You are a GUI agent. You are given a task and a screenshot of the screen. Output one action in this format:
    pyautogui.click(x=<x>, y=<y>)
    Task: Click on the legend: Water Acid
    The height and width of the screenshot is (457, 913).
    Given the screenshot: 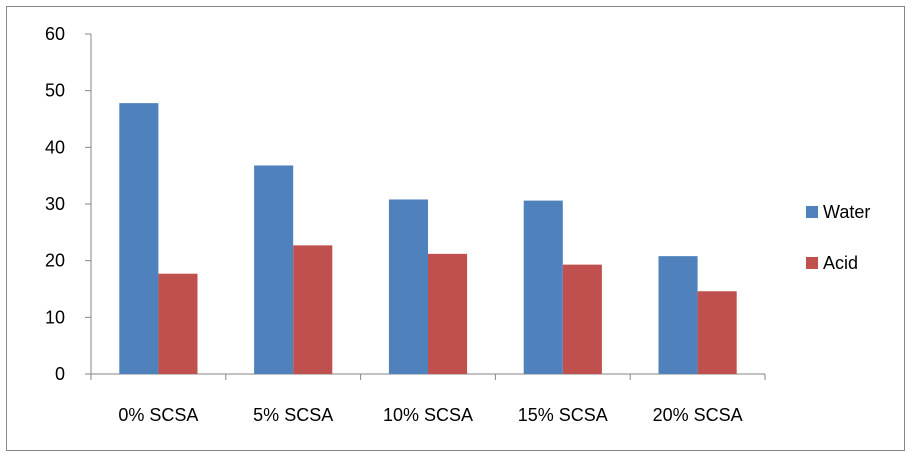 What is the action you would take?
    pyautogui.click(x=838, y=237)
    